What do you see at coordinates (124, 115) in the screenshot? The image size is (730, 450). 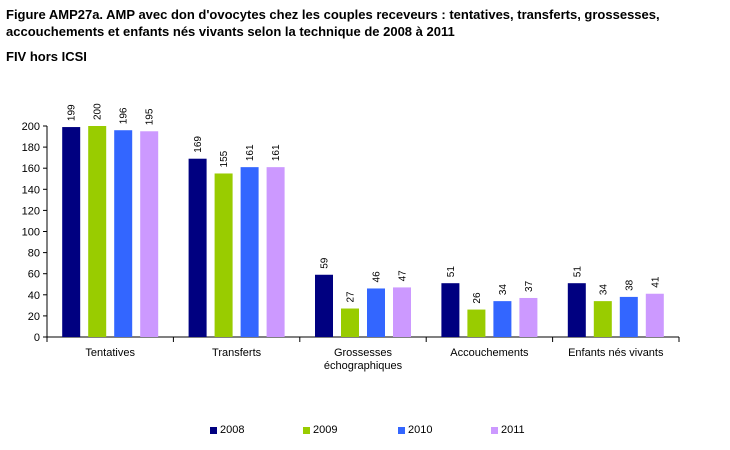 I see `data-label: 196` at bounding box center [124, 115].